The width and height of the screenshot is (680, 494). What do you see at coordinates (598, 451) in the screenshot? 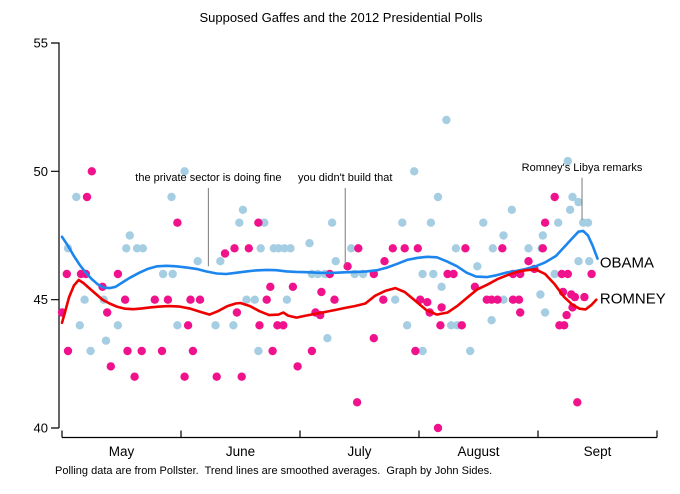
I see `month-label: Sept` at bounding box center [598, 451].